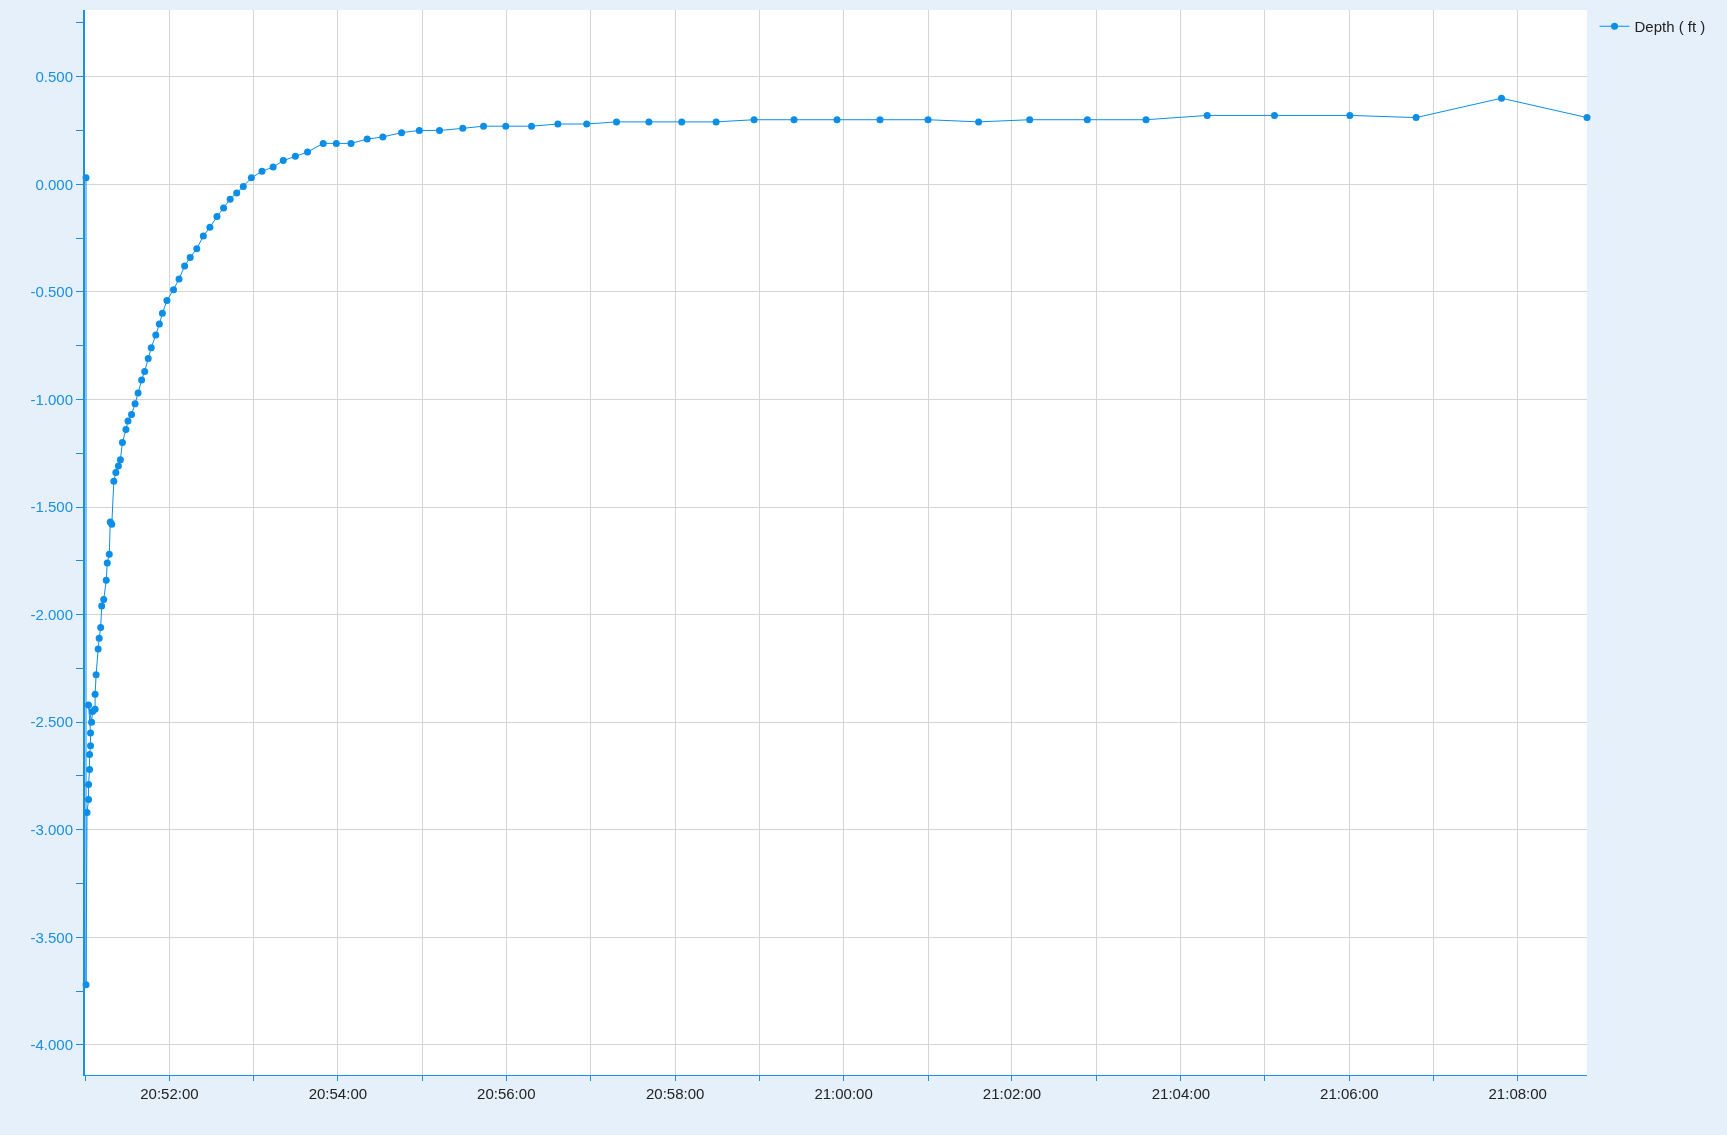 The width and height of the screenshot is (1727, 1135). I want to click on y-tick-label: -3.500, so click(51, 937).